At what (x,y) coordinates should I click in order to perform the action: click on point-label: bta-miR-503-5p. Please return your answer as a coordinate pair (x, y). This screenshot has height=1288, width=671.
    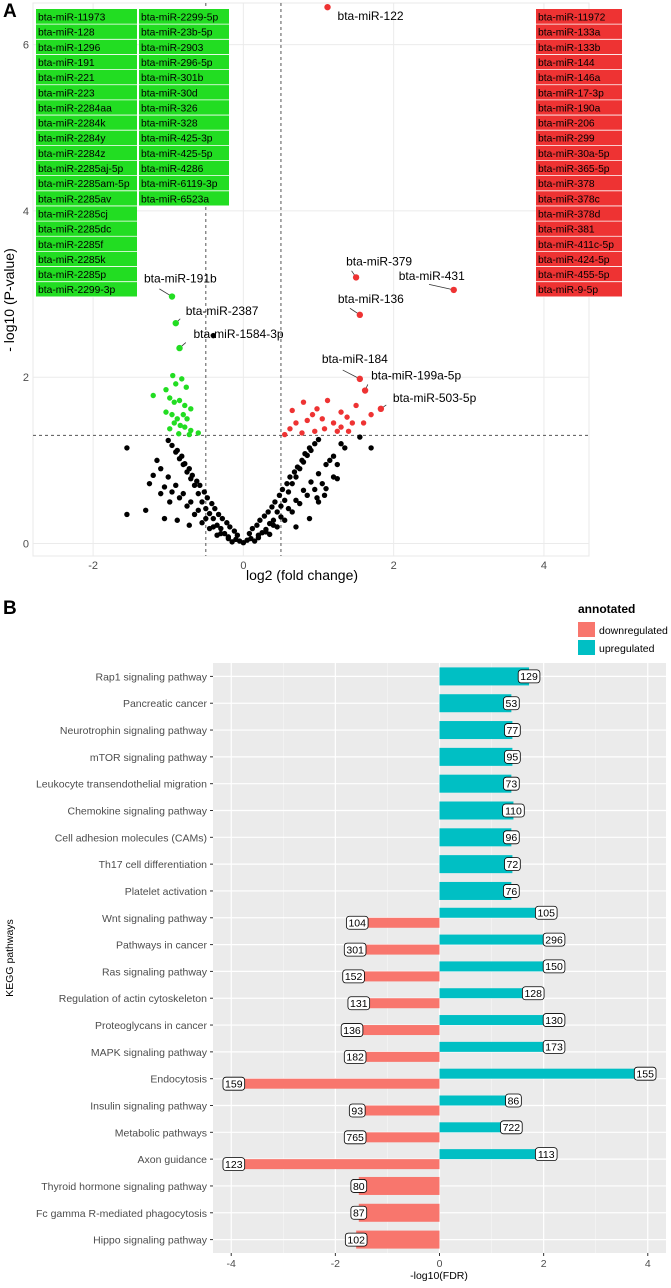
    Looking at the image, I should click on (435, 398).